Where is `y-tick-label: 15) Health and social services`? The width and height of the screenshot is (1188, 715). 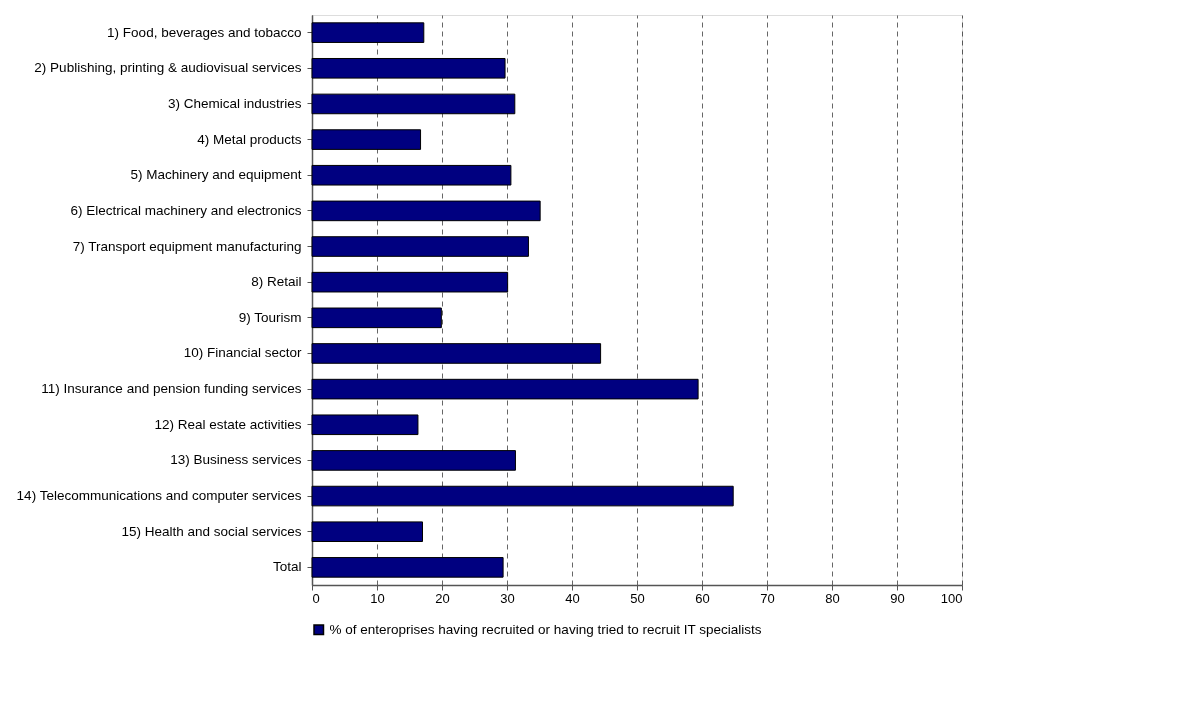
y-tick-label: 15) Health and social services is located at coordinates (211, 531).